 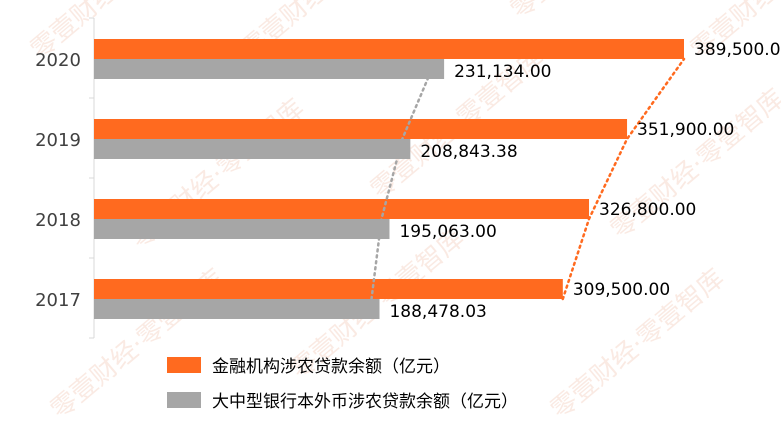 What do you see at coordinates (404, 179) in the screenshot?
I see `trend-line-gray` at bounding box center [404, 179].